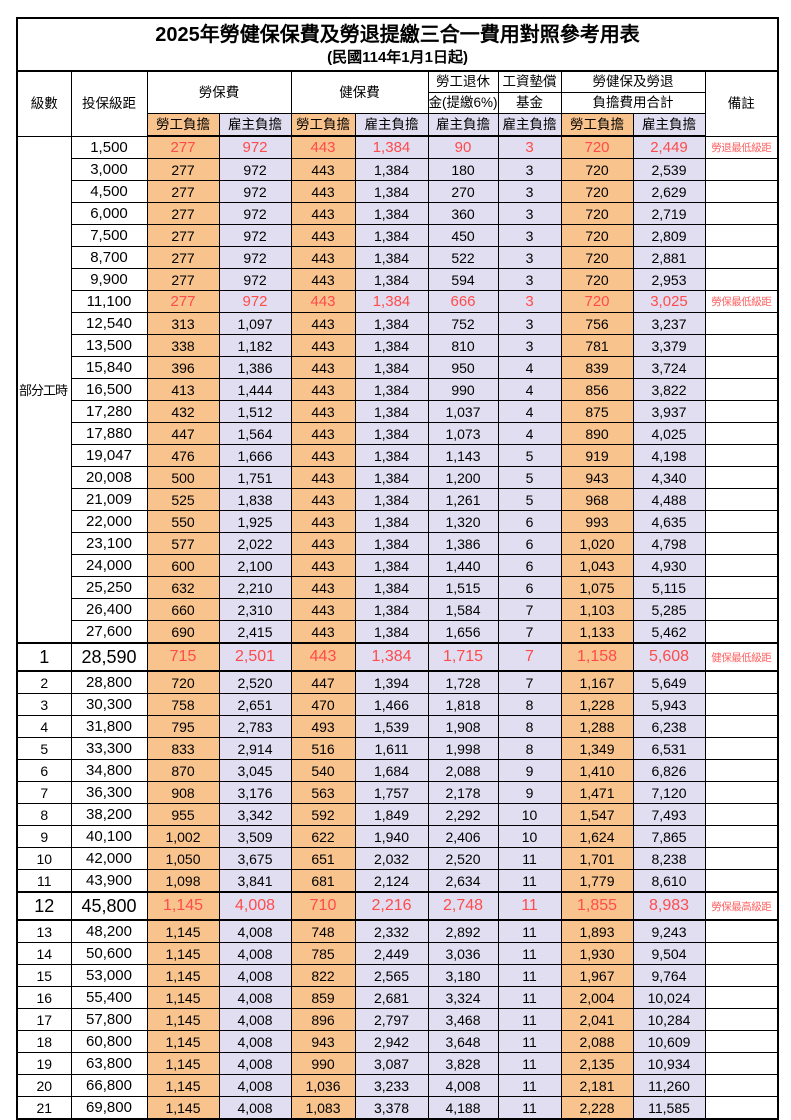 The width and height of the screenshot is (791, 1120). I want to click on labor-employee-cell: 1,002, so click(183, 836).